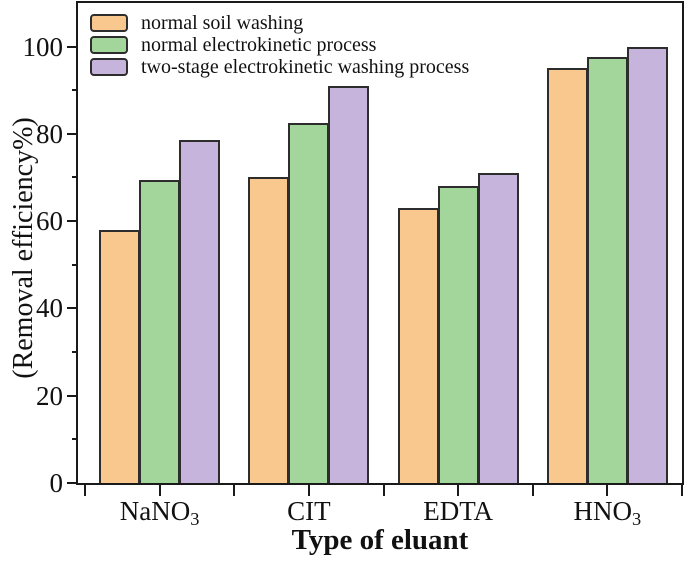  I want to click on bar-NaNO3-series3, so click(200, 311).